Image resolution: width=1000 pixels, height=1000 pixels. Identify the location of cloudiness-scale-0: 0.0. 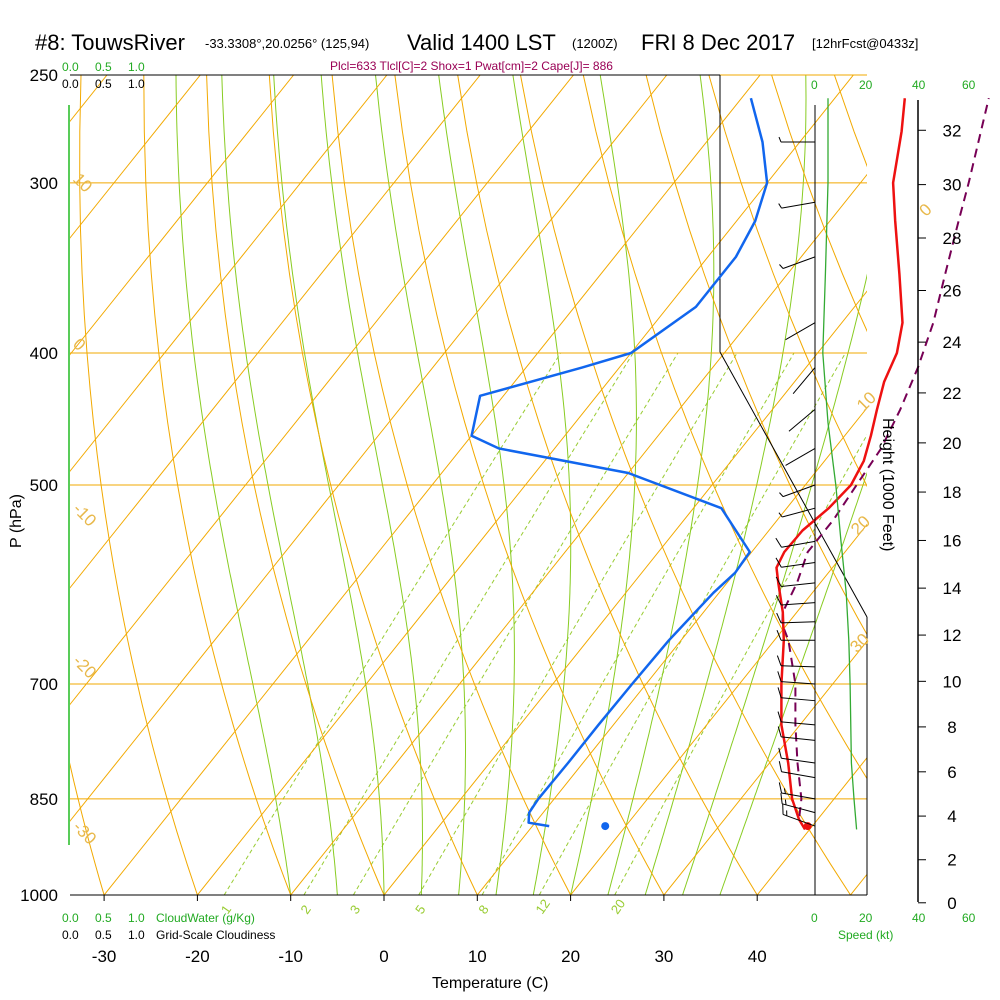
(70, 84).